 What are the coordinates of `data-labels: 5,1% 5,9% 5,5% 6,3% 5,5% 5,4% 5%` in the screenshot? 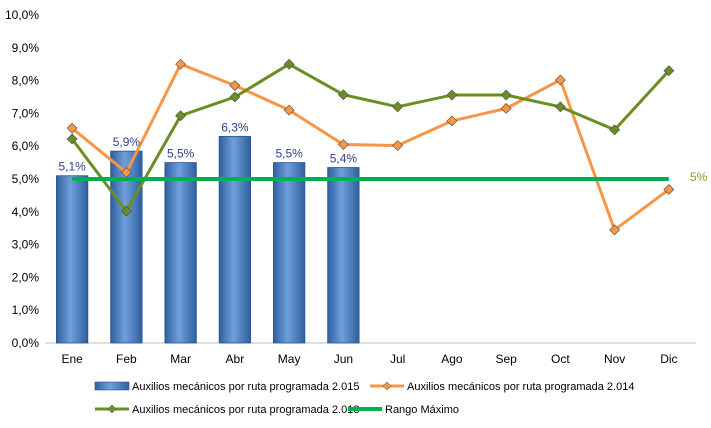 It's located at (382, 152).